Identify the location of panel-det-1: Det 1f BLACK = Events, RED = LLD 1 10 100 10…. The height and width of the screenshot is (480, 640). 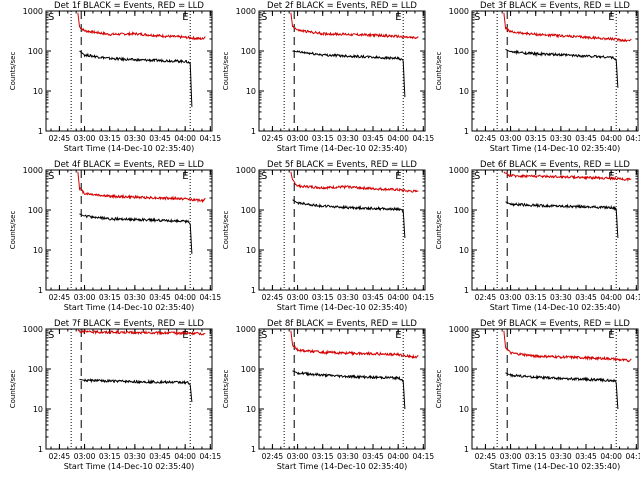
(115, 77).